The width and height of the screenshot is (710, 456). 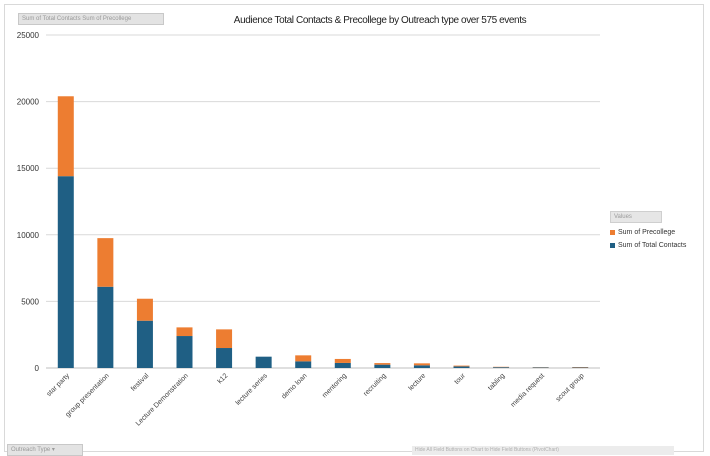 I want to click on values-field-button: Sum of Total Contacts Sum of Precollege, so click(x=91, y=19).